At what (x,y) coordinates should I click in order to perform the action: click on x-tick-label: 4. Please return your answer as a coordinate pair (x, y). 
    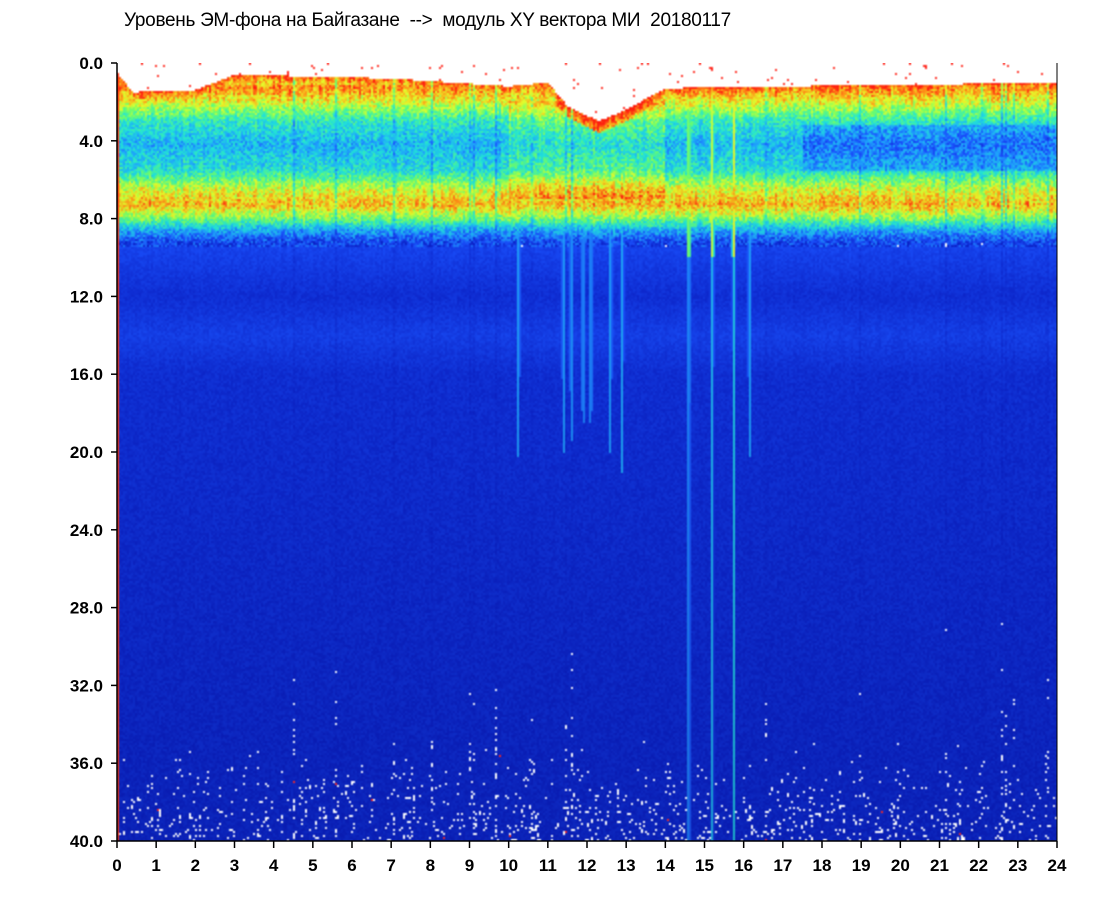
    Looking at the image, I should click on (274, 865).